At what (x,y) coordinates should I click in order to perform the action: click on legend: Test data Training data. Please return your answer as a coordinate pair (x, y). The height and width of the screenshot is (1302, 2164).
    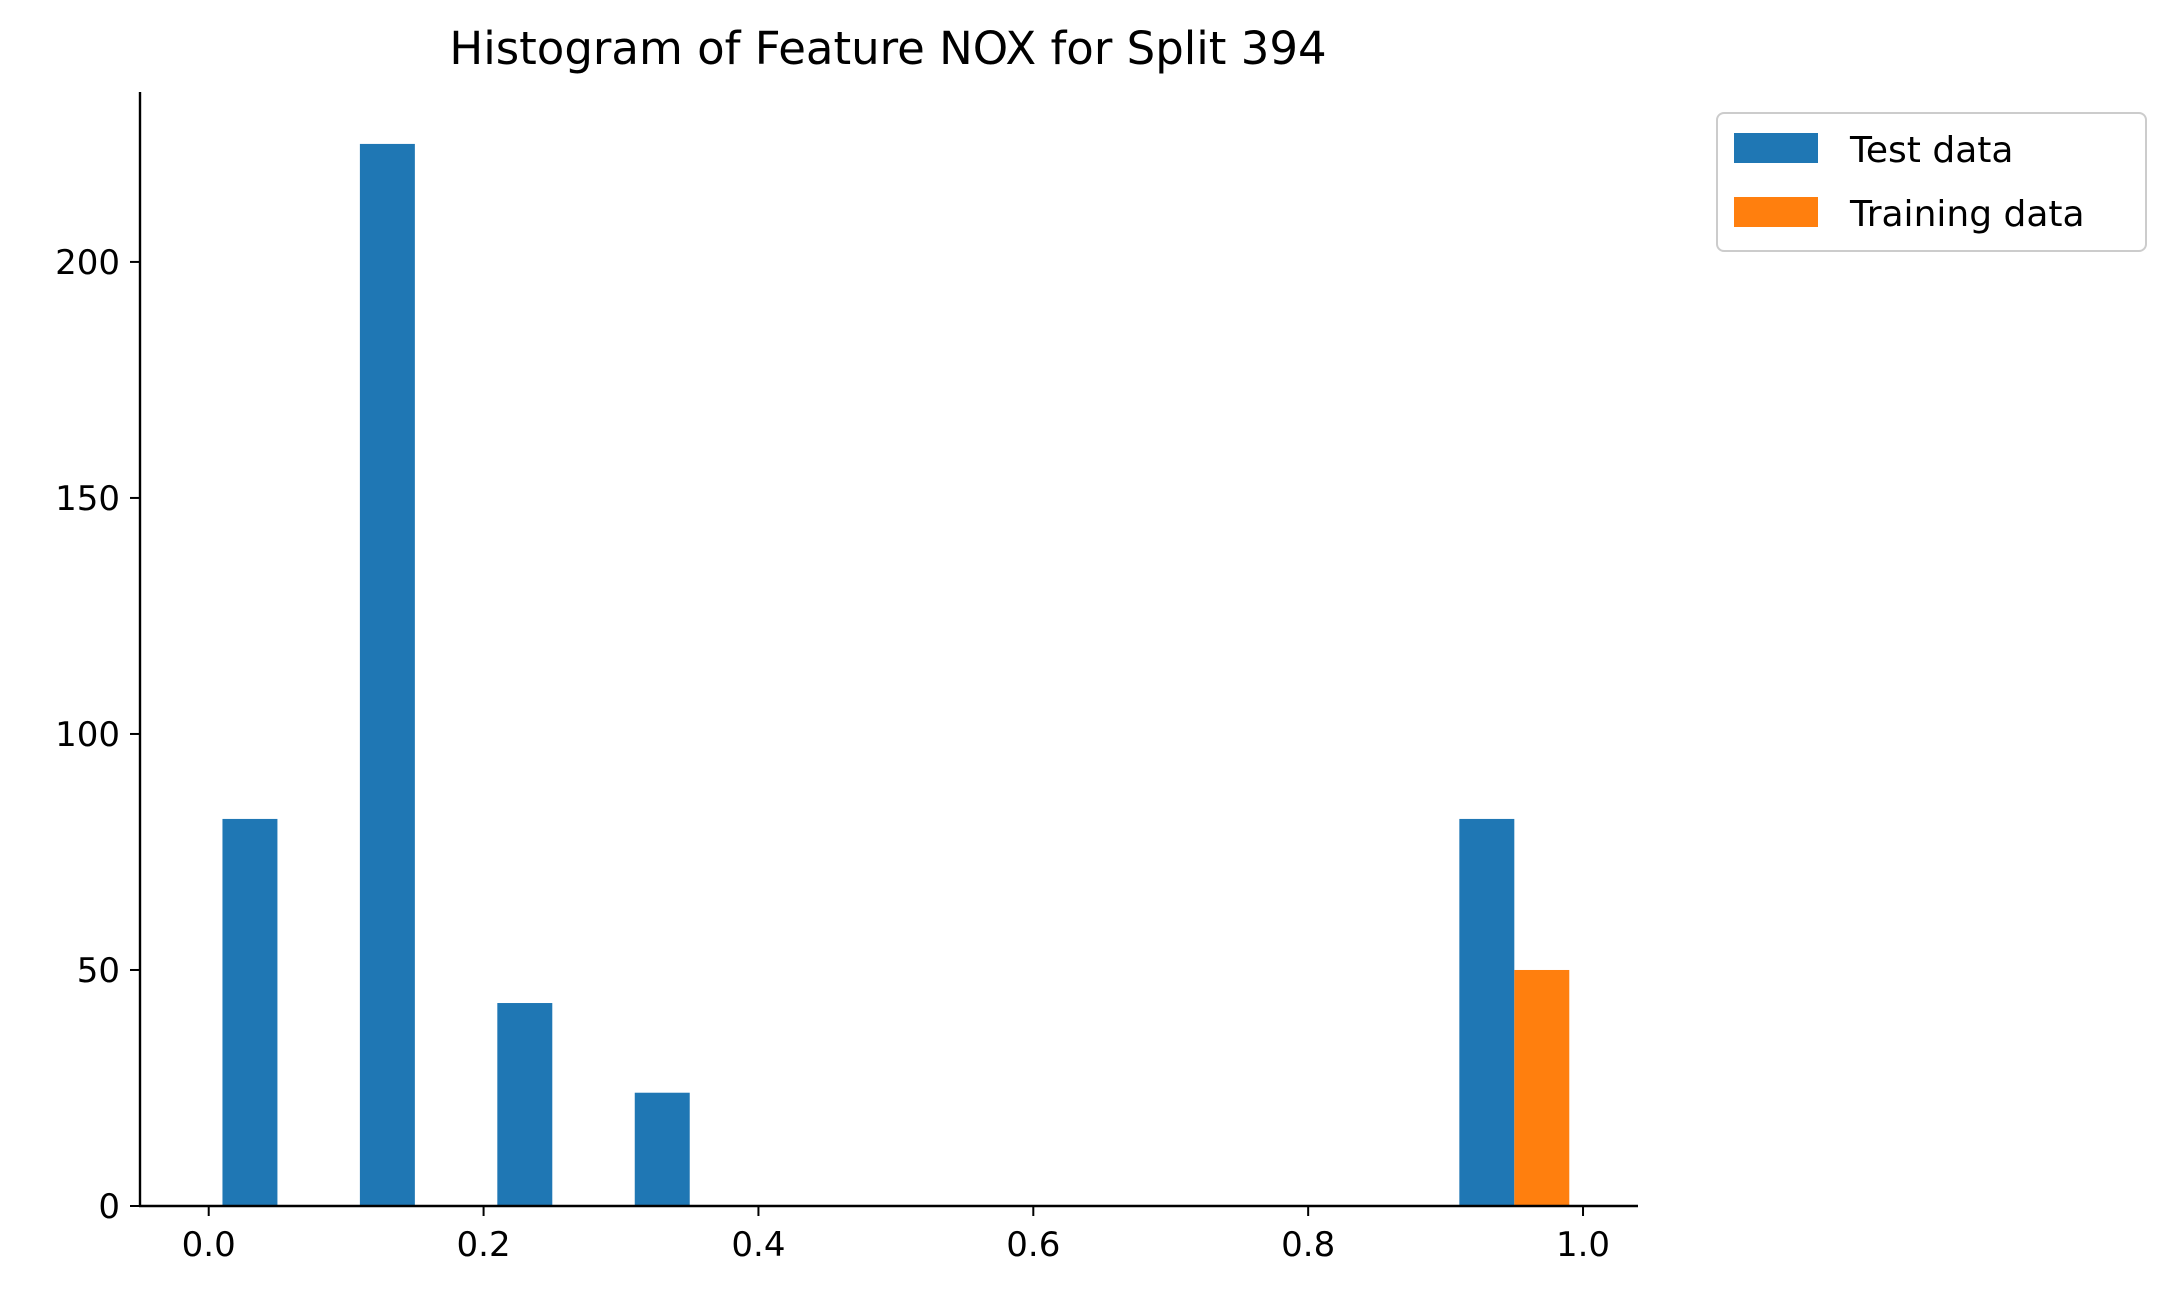
    Looking at the image, I should click on (1931, 182).